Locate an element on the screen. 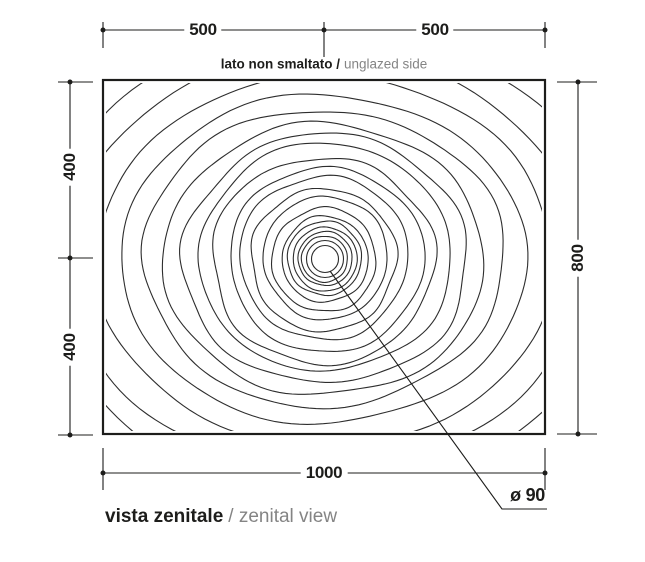 The width and height of the screenshot is (645, 562). unglazed-side-note: lato non smaltato / unglazed side is located at coordinates (324, 64).